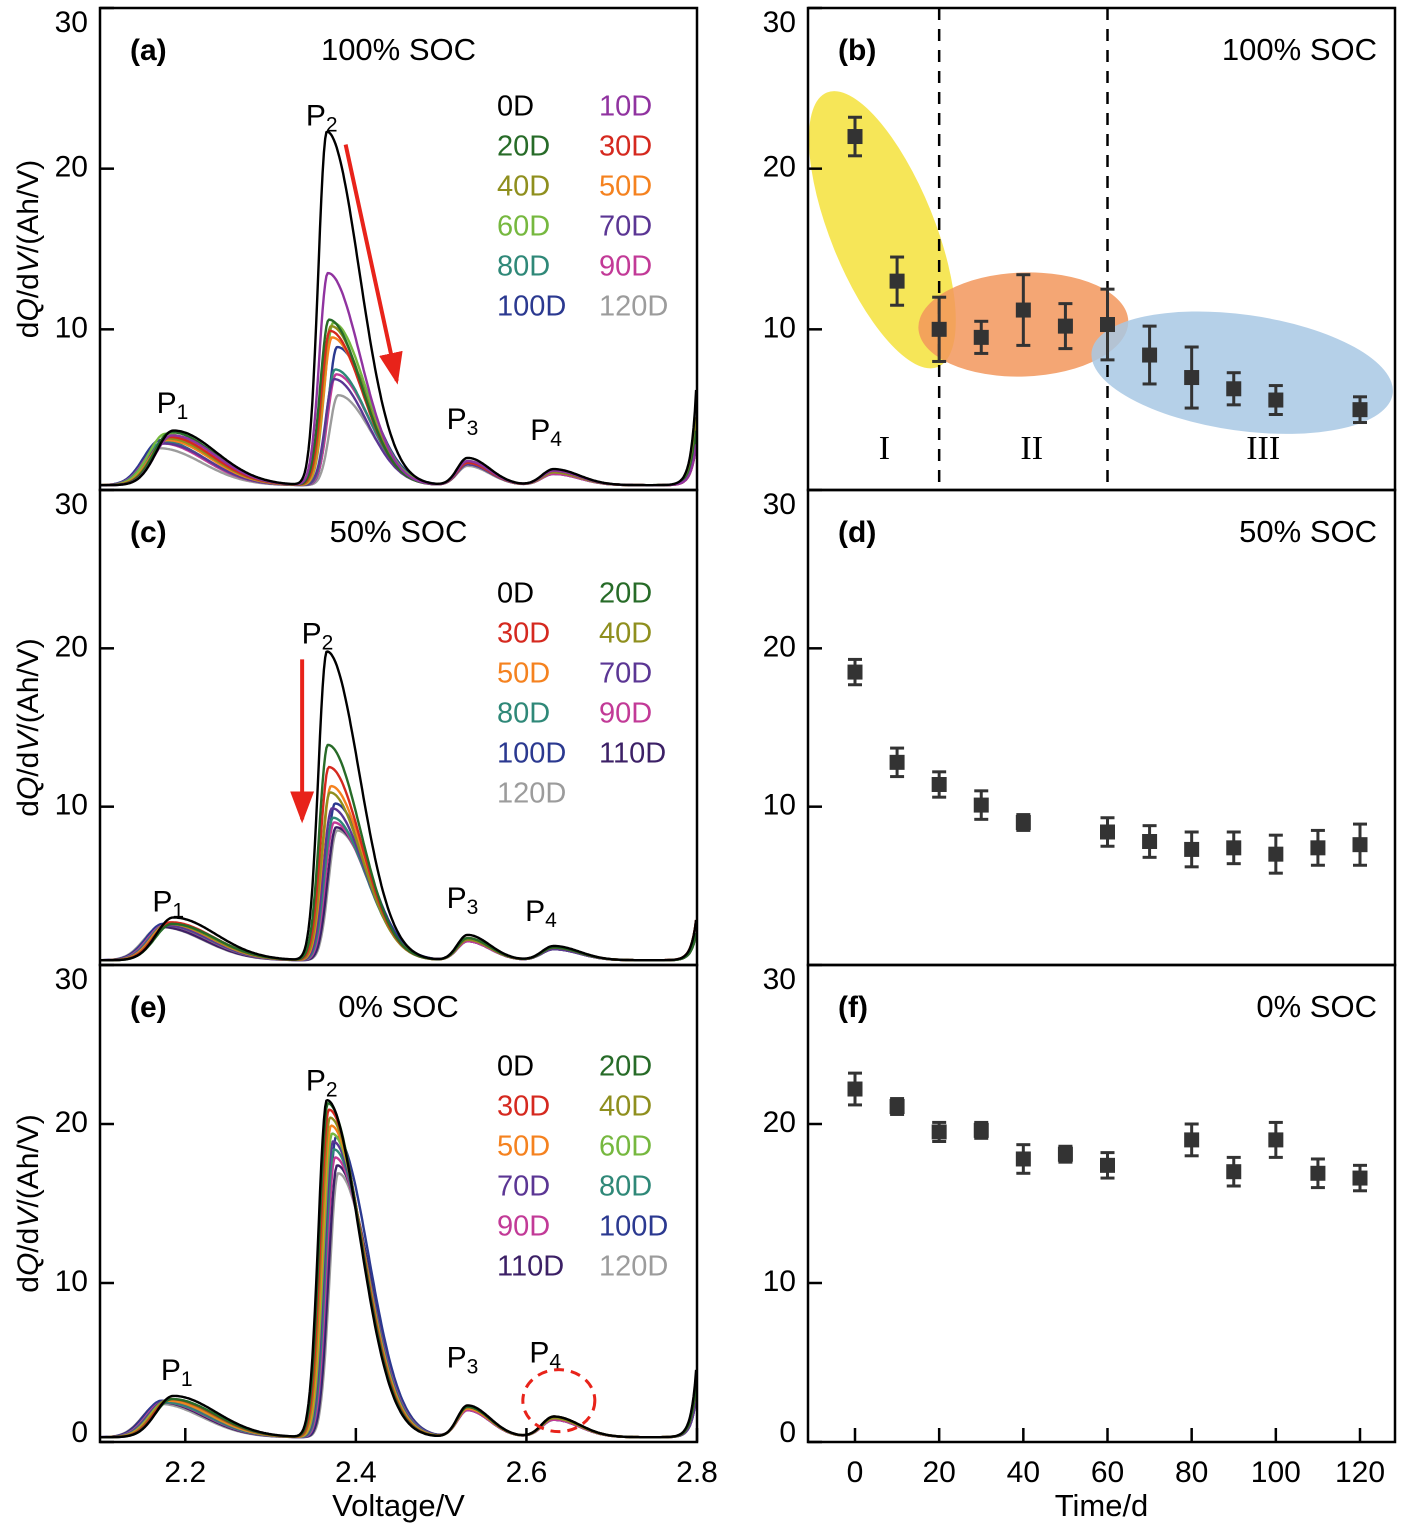 Image resolution: width=1409 pixels, height=1527 pixels. I want to click on panel-label-c: (c), so click(148, 532).